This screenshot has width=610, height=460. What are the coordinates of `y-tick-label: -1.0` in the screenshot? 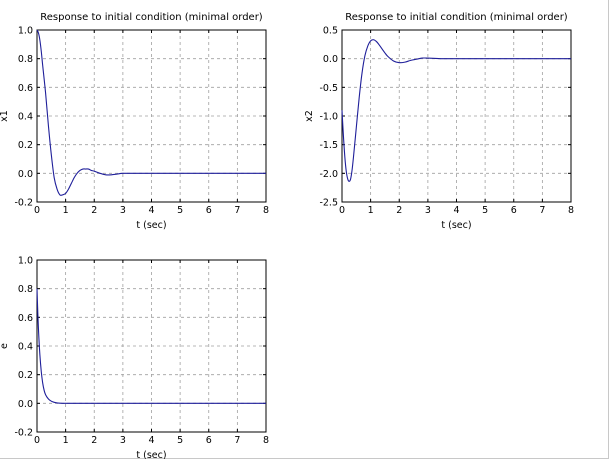 It's located at (328, 117).